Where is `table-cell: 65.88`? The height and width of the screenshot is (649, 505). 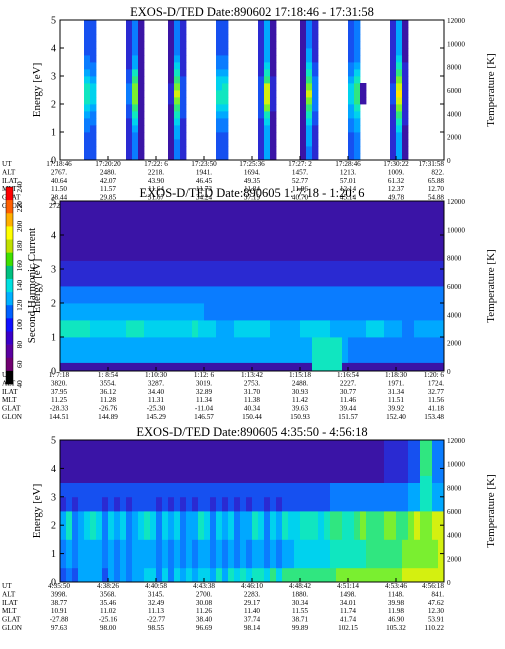
table-cell: 65.88 is located at coordinates (436, 181).